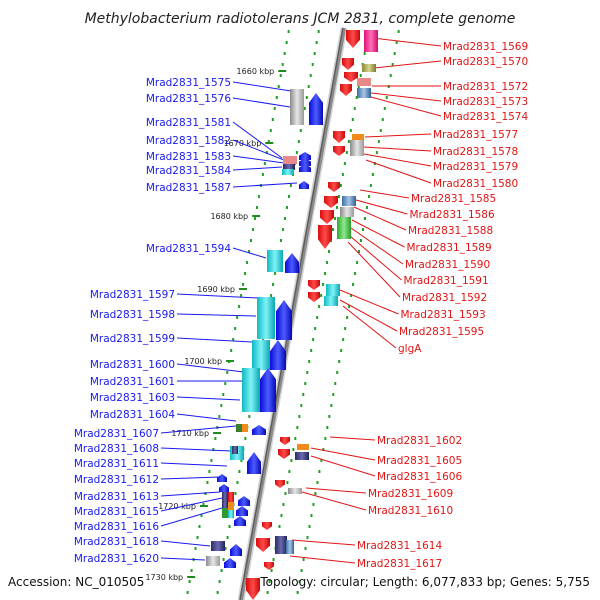 This screenshot has width=600, height=600. I want to click on right-gene-label: Mrad2831_1592, so click(444, 298).